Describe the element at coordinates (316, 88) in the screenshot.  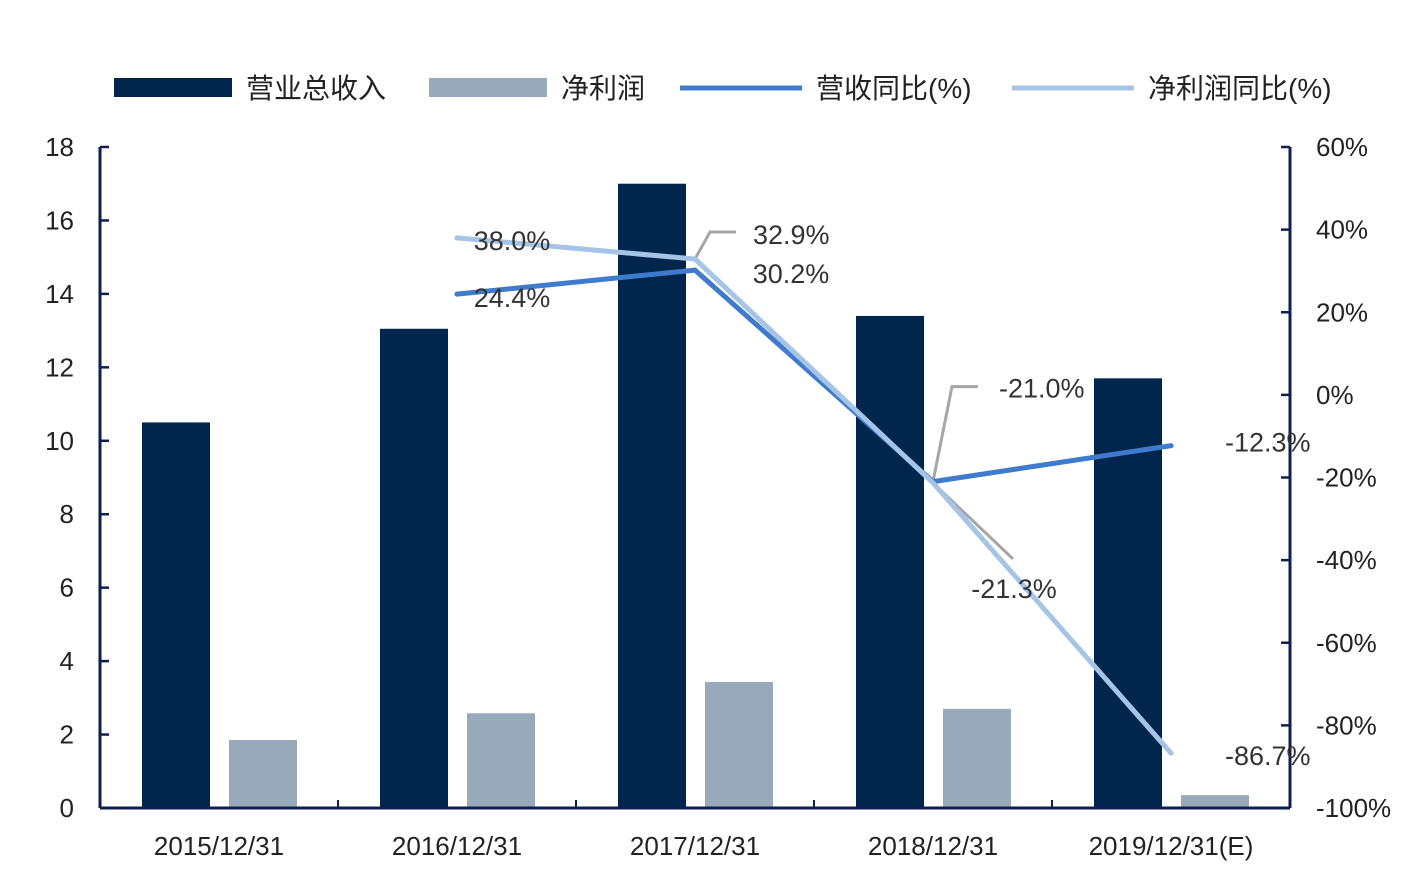
I see `legend-label-0: 营业总收入` at that location.